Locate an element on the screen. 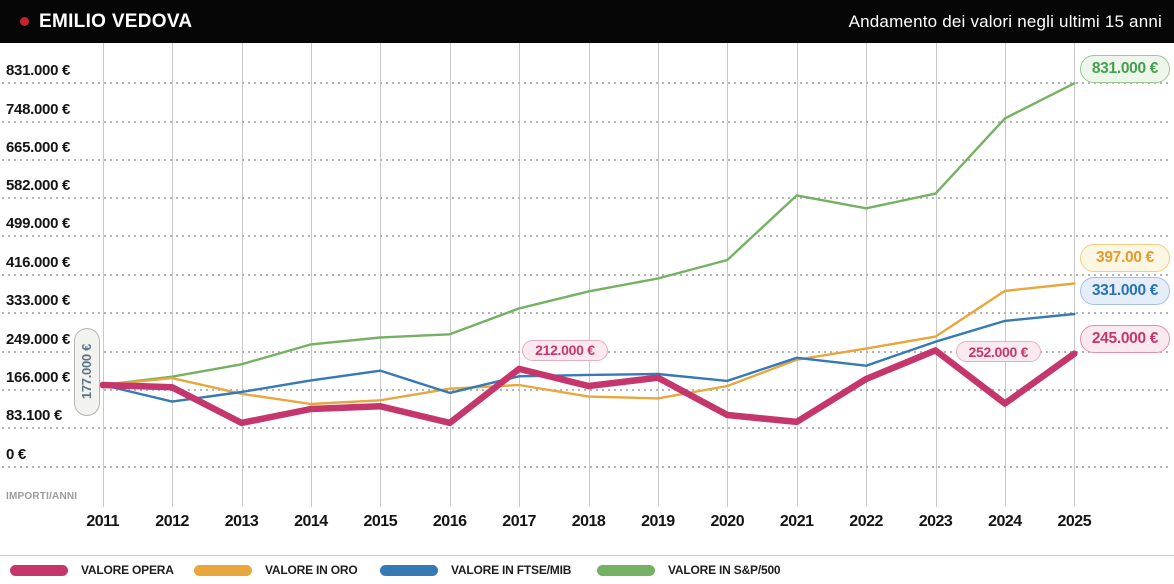 This screenshot has width=1174, height=584. x-axis-year-label: 2016 is located at coordinates (449, 521).